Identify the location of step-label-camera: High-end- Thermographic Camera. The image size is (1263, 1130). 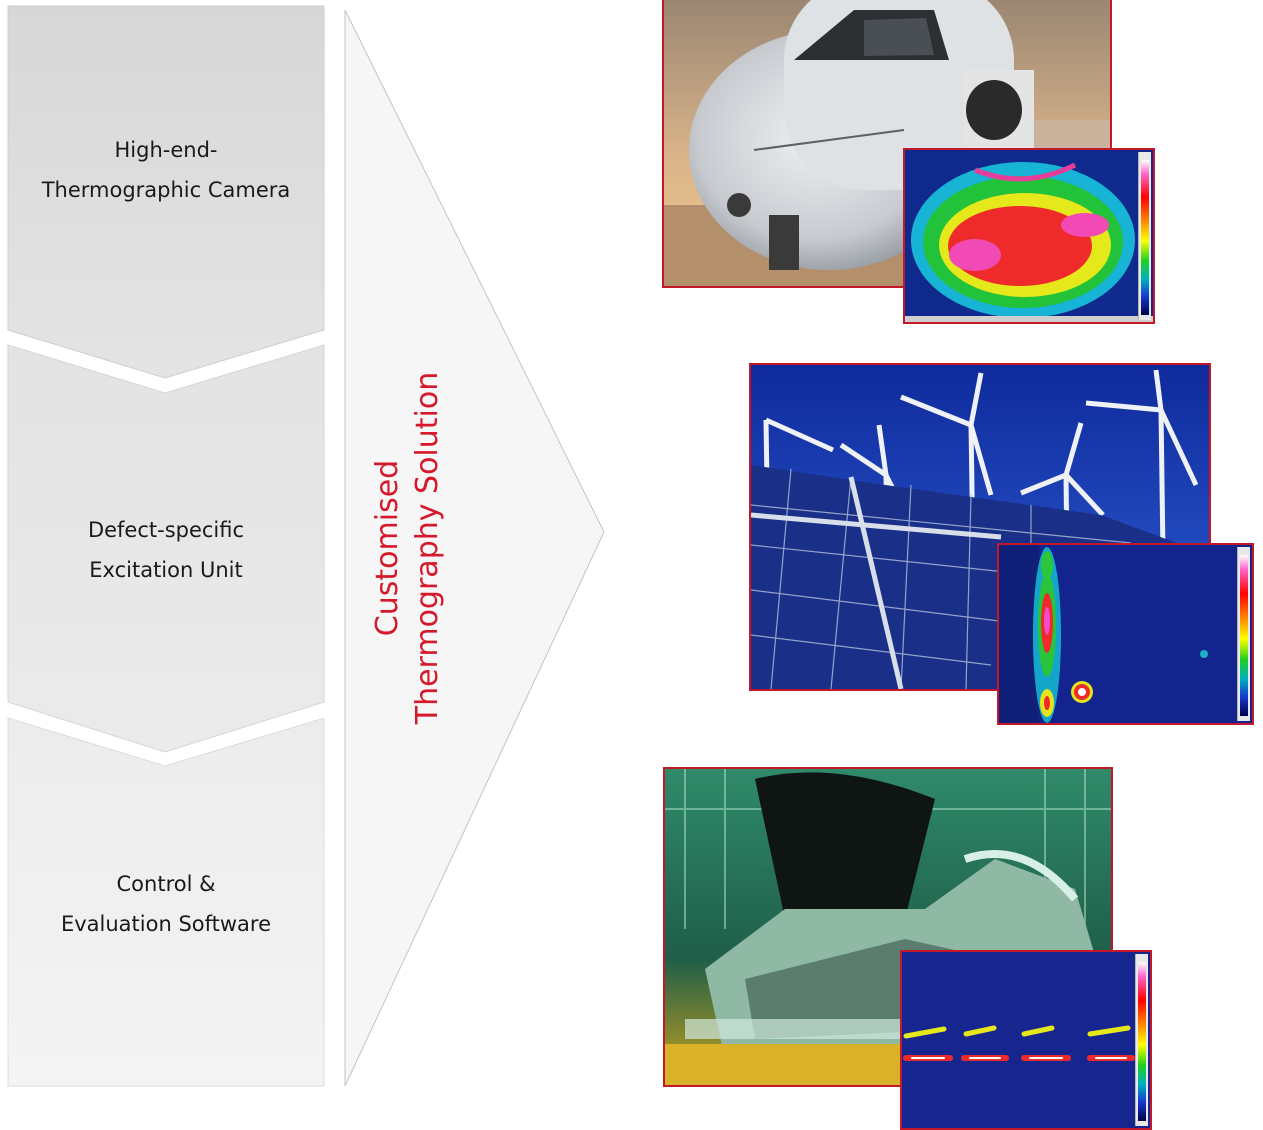
(166, 170).